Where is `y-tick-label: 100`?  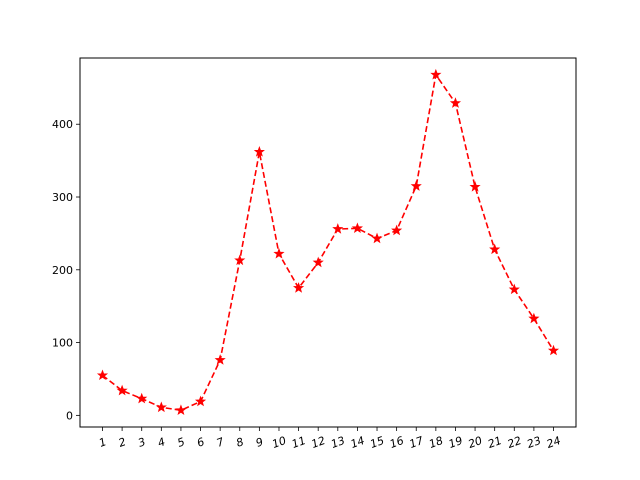 y-tick-label: 100 is located at coordinates (62, 343).